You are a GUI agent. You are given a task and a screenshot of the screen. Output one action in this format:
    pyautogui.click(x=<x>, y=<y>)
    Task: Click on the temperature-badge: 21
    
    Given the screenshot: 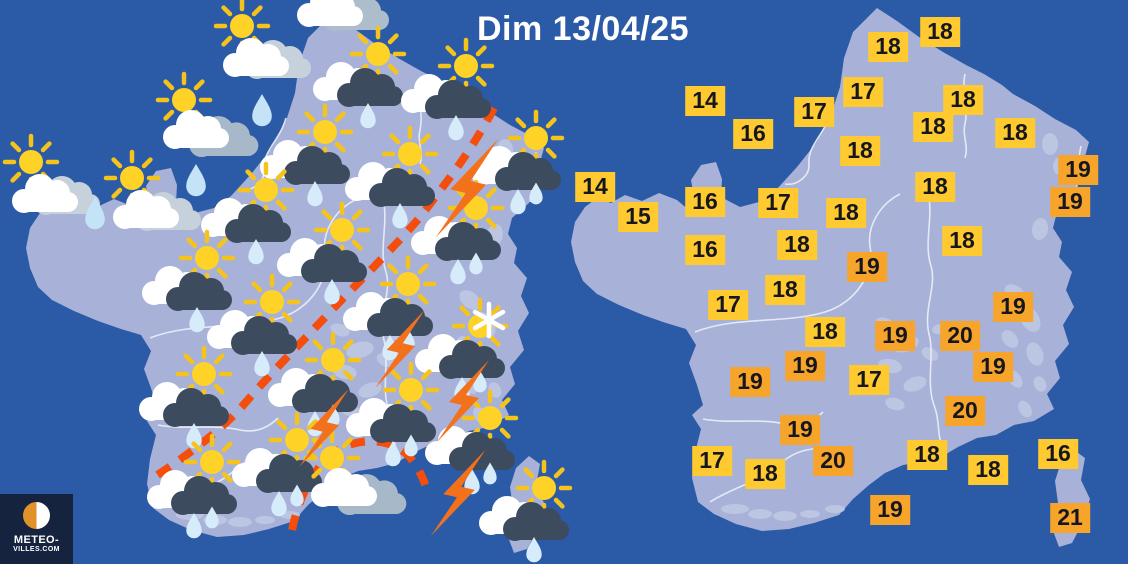 What is the action you would take?
    pyautogui.click(x=1070, y=518)
    